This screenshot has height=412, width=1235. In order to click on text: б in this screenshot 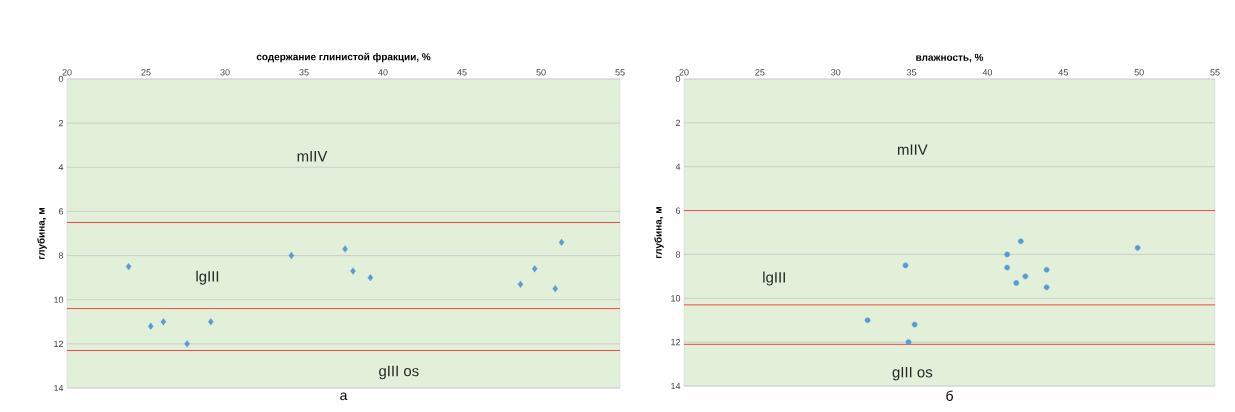, I will do `click(949, 395)`.